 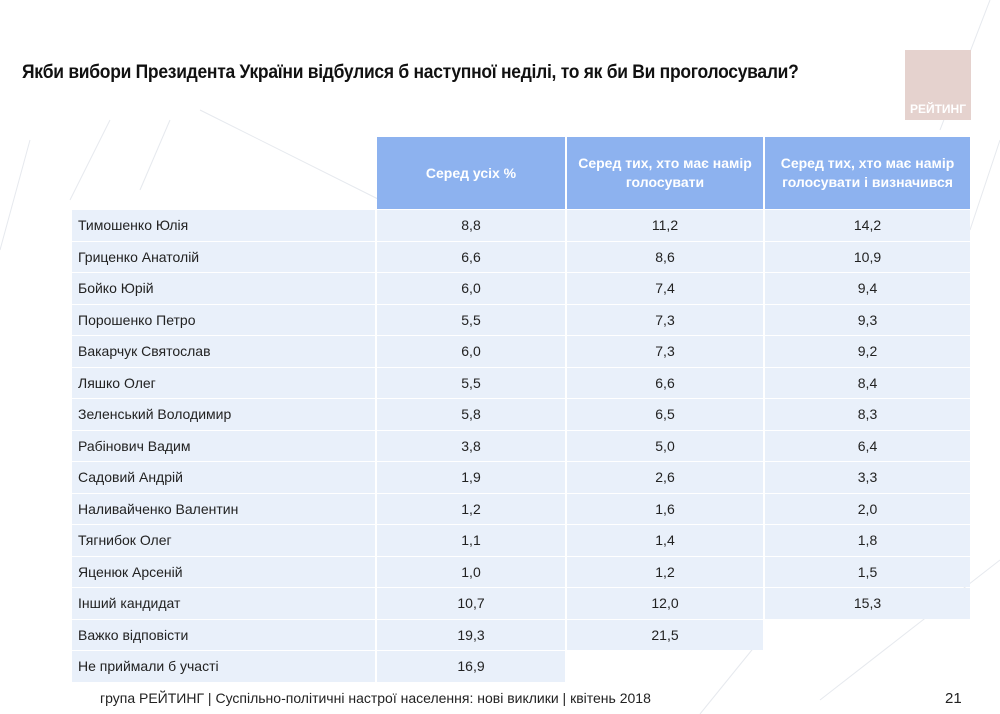 I want to click on header-intend-vote: Серед тих, хто має намір голосувати, so click(x=665, y=173).